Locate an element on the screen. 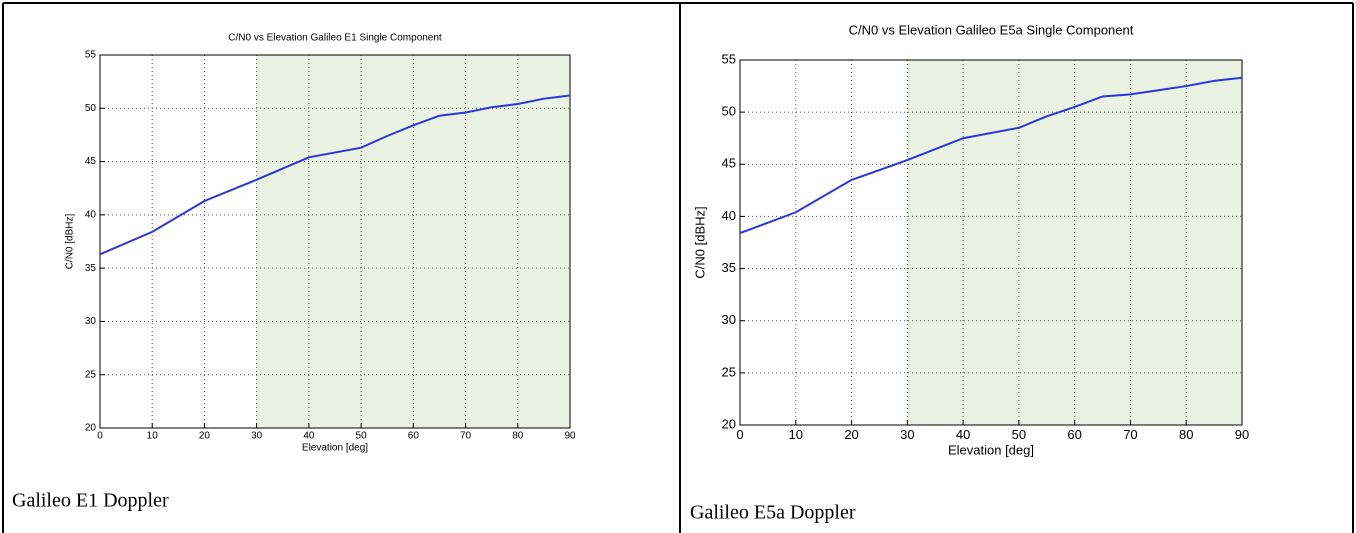 Image resolution: width=1356 pixels, height=533 pixels. caption: Galileo E5a Doppler is located at coordinates (773, 513).